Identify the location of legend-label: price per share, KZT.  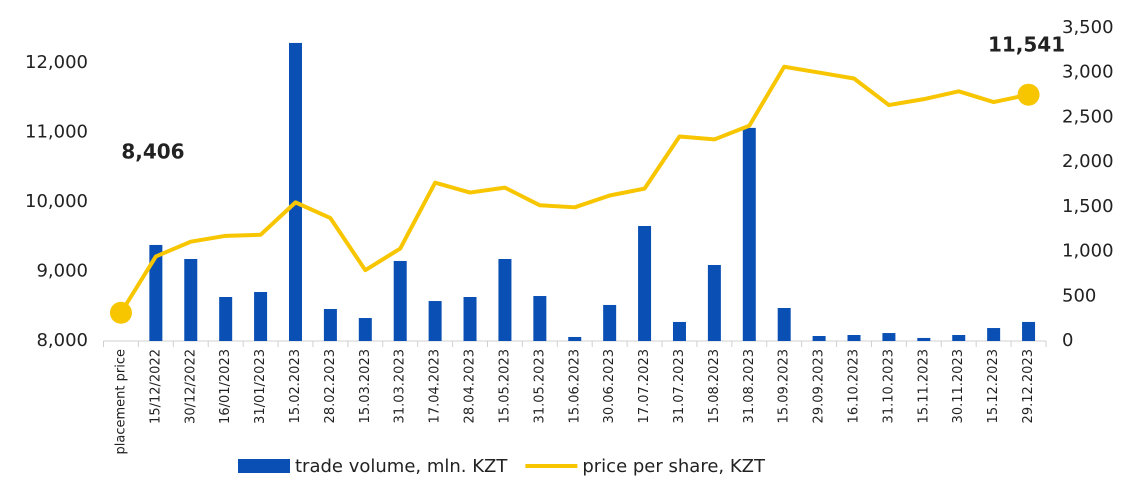
(674, 466).